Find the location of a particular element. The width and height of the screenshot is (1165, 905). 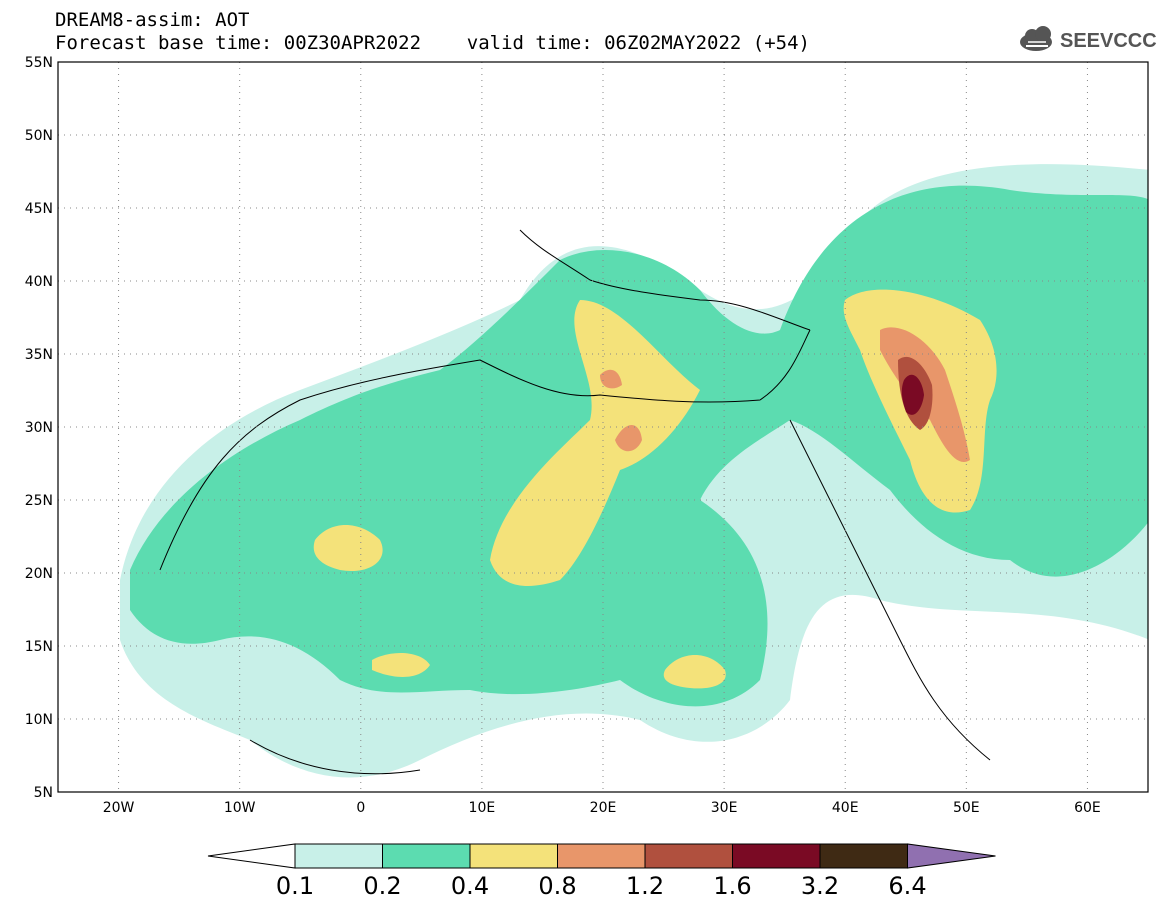

latitude-label: 45N is located at coordinates (39, 209).